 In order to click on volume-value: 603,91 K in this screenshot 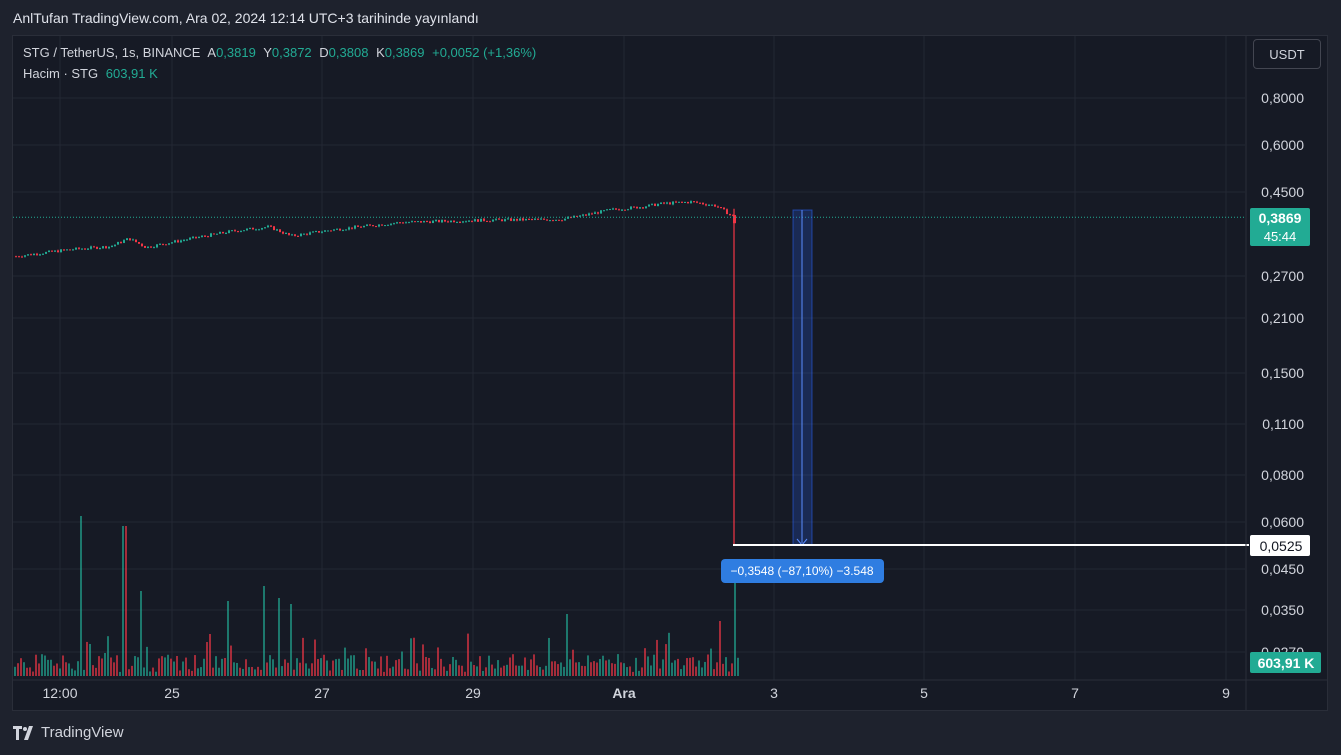, I will do `click(131, 73)`.